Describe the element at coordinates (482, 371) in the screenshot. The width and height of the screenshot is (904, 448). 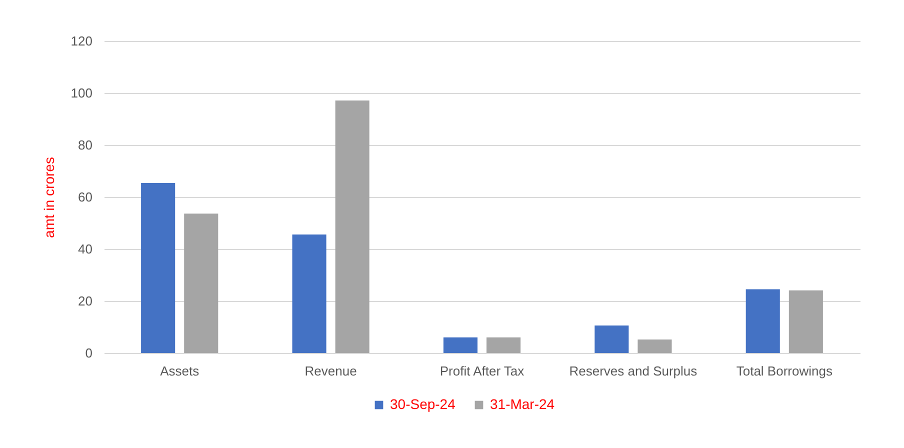
I see `x-tick-label: Profit After Tax` at that location.